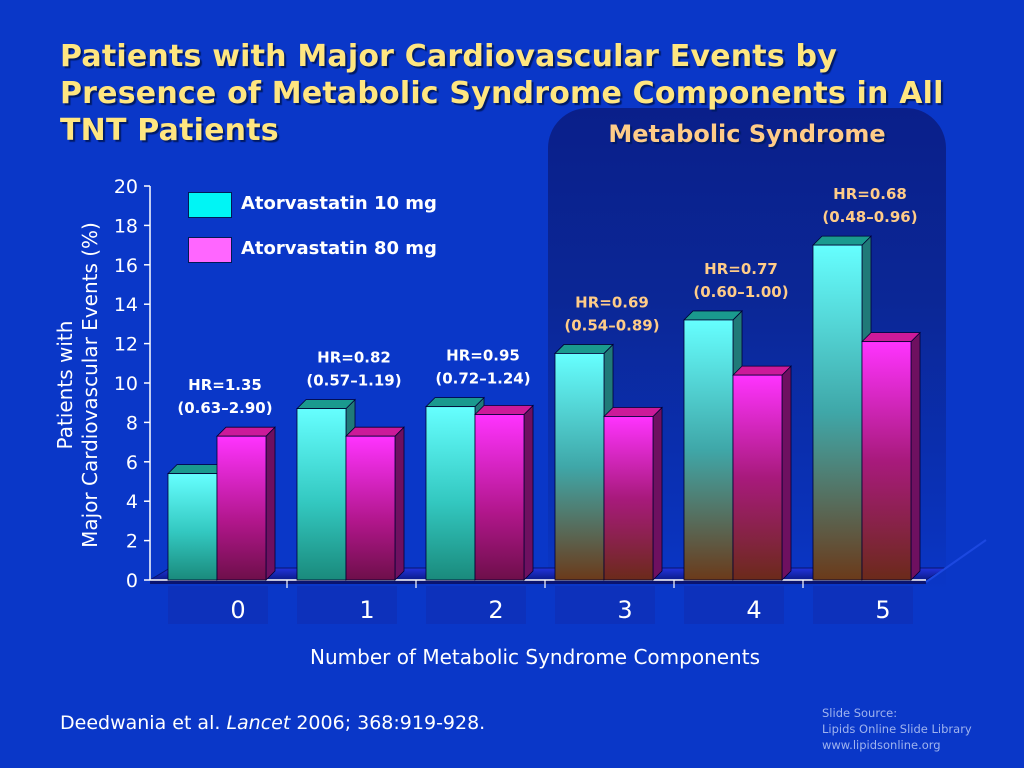  Describe the element at coordinates (225, 385) in the screenshot. I see `hr-label: HR=1.35` at that location.